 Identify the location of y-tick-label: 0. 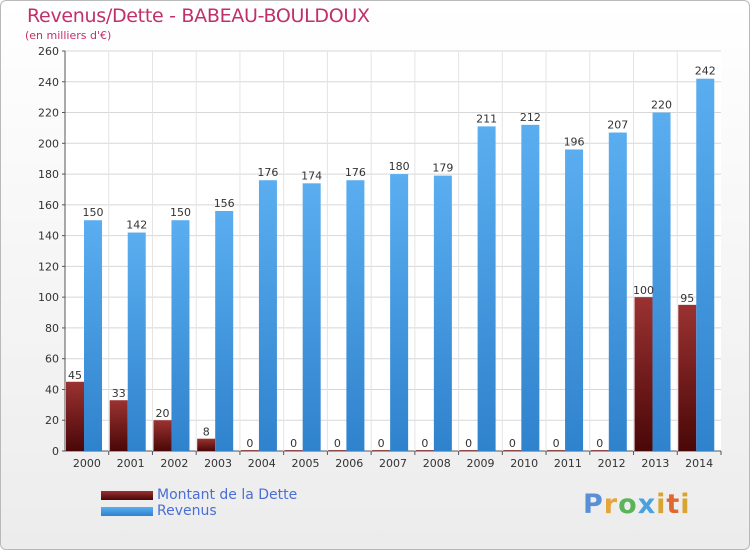
(55, 451).